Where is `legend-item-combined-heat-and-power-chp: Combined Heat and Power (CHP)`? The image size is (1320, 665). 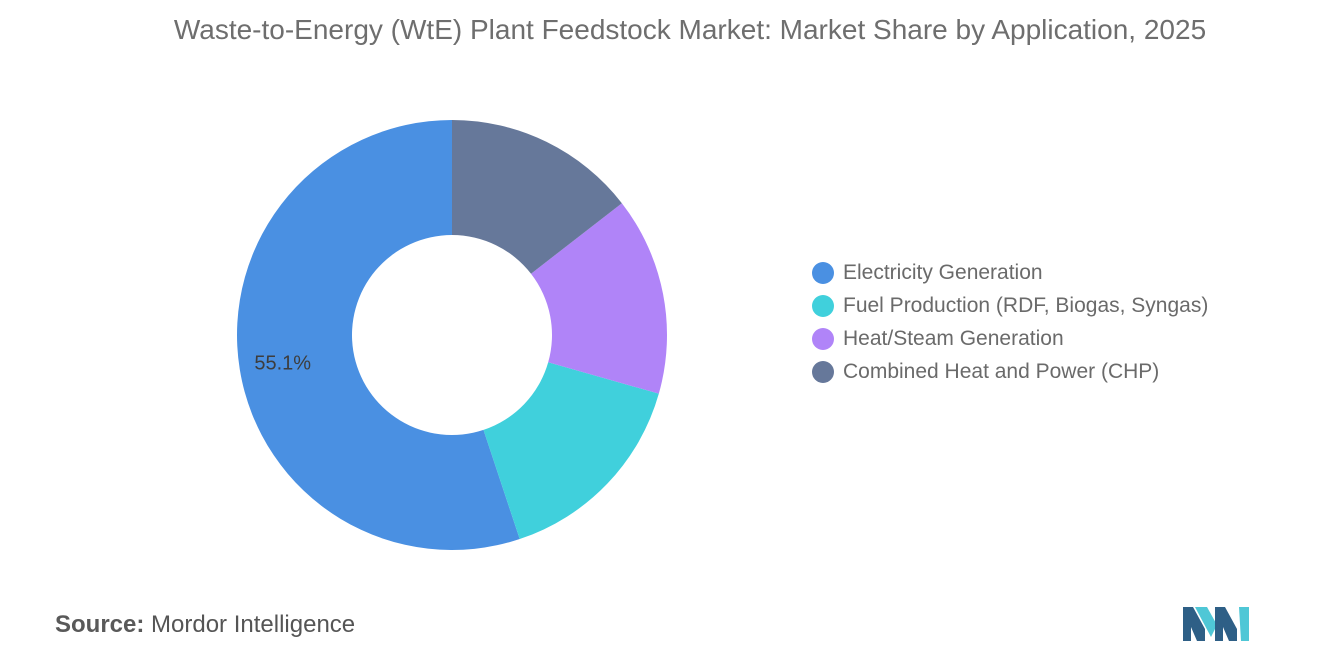 legend-item-combined-heat-and-power-chp: Combined Heat and Power (CHP) is located at coordinates (1010, 371).